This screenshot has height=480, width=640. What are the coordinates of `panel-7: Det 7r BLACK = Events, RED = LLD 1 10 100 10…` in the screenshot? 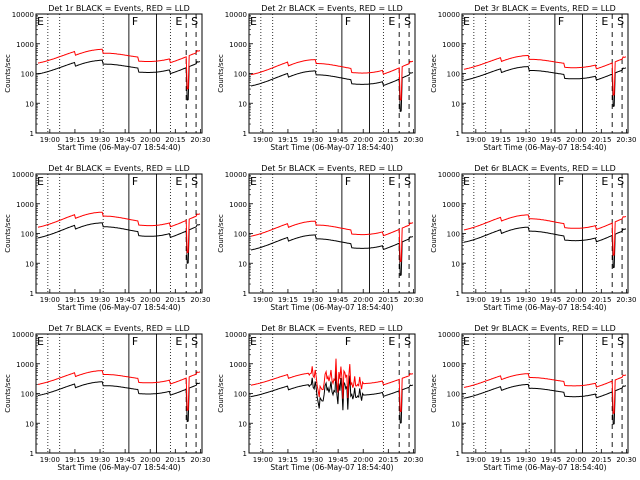 It's located at (107, 398).